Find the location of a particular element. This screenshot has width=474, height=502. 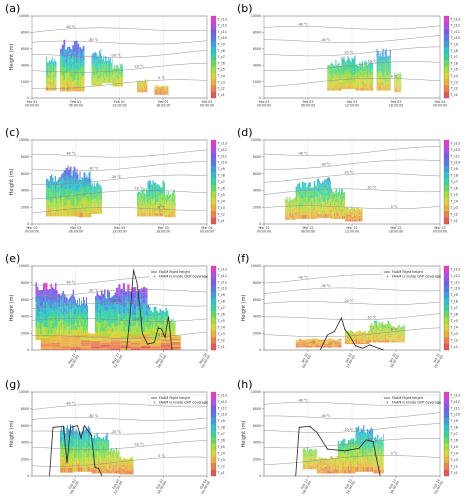

cloud-field is located at coordinates (107, 67).